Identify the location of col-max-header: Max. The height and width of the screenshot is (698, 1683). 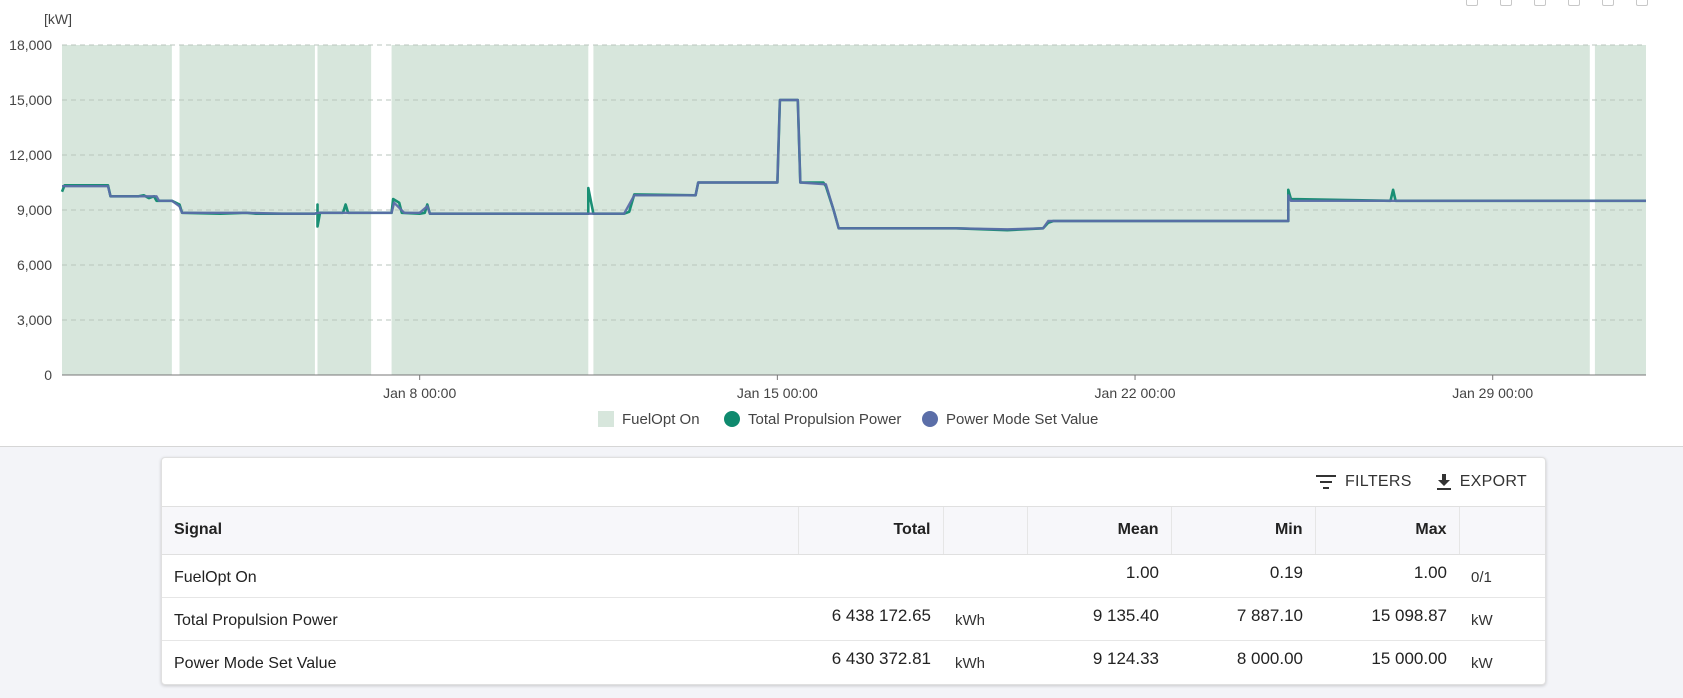
(1387, 531).